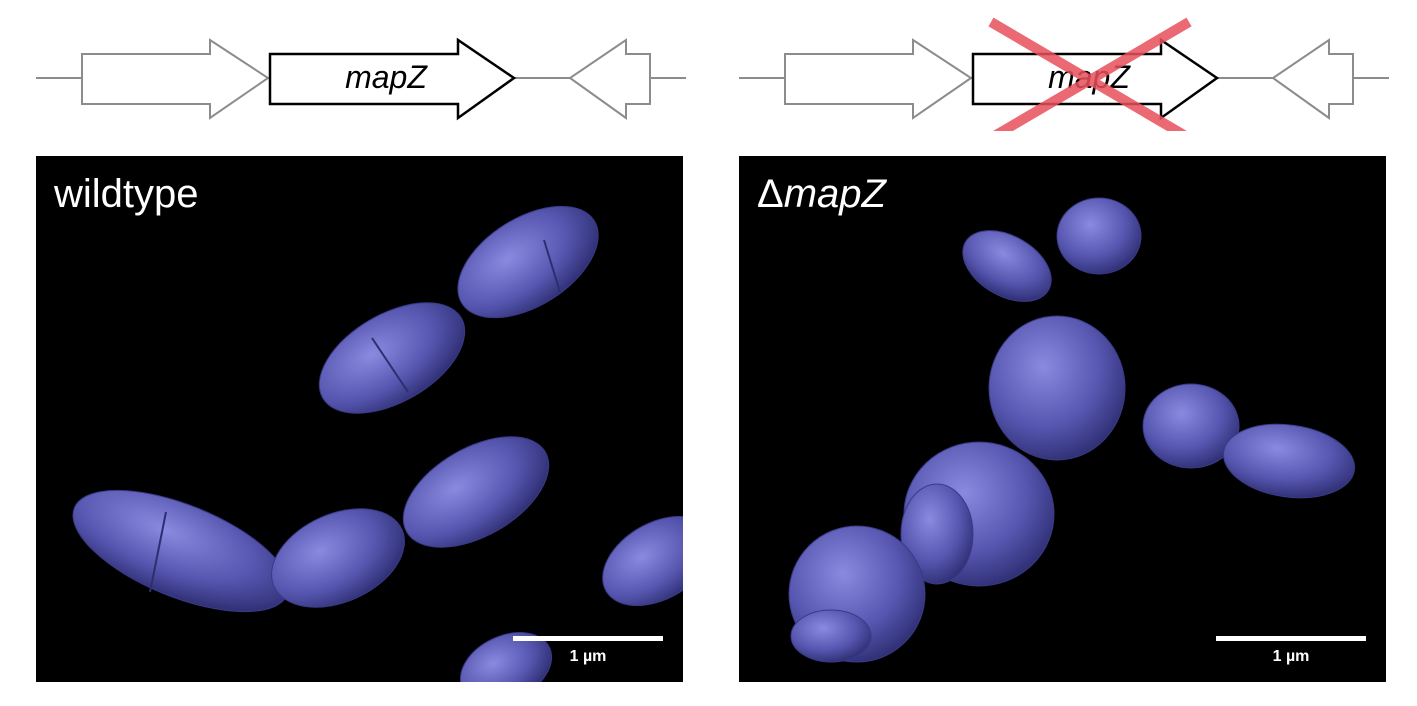  Describe the element at coordinates (821, 194) in the screenshot. I see `strain-label: ΔmapZ` at that location.